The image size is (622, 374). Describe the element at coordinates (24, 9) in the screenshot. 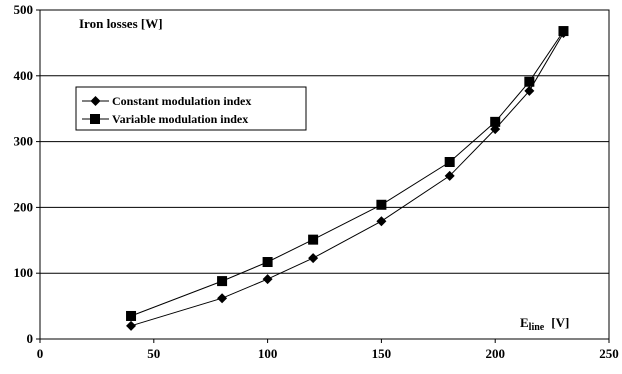

I see `y-tick-label: 500` at that location.